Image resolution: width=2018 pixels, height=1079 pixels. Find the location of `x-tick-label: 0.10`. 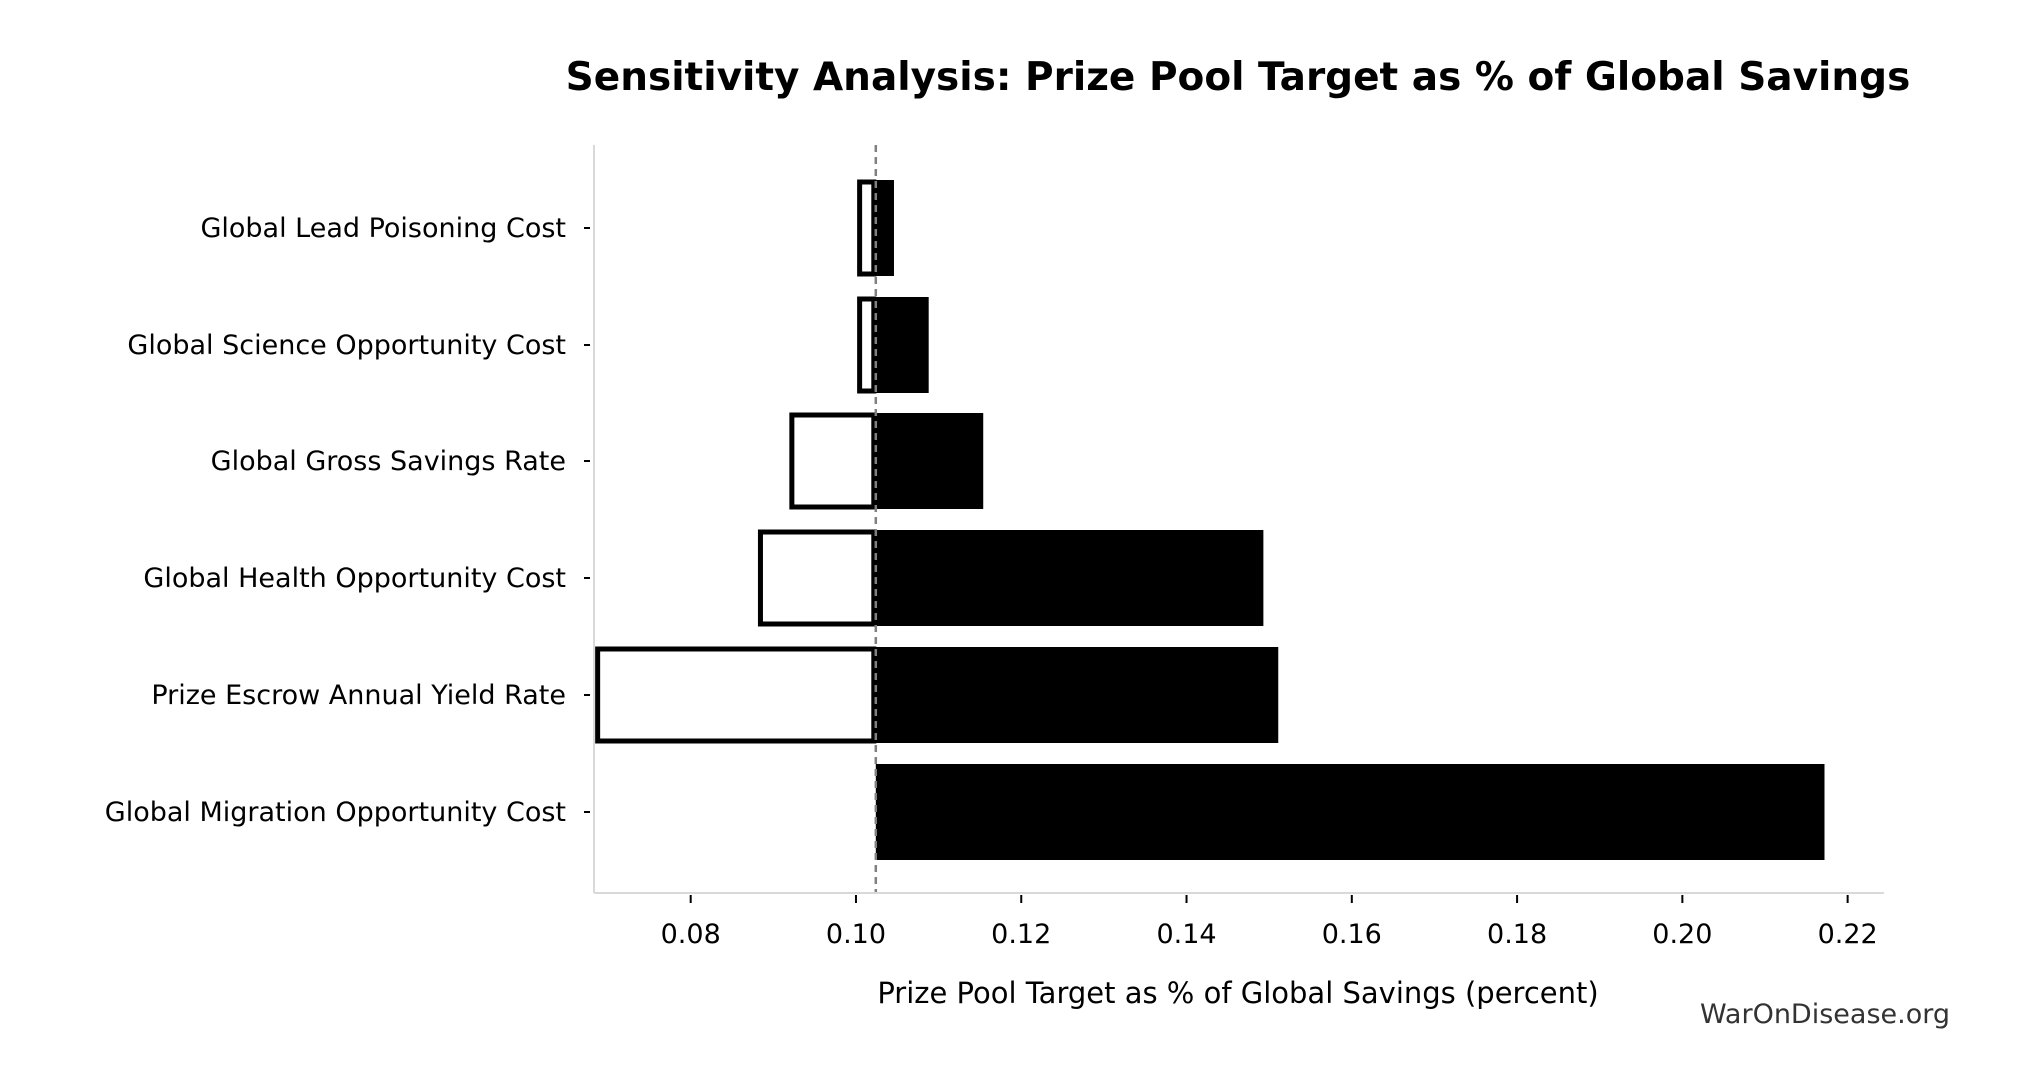

x-tick-label: 0.10 is located at coordinates (856, 934).